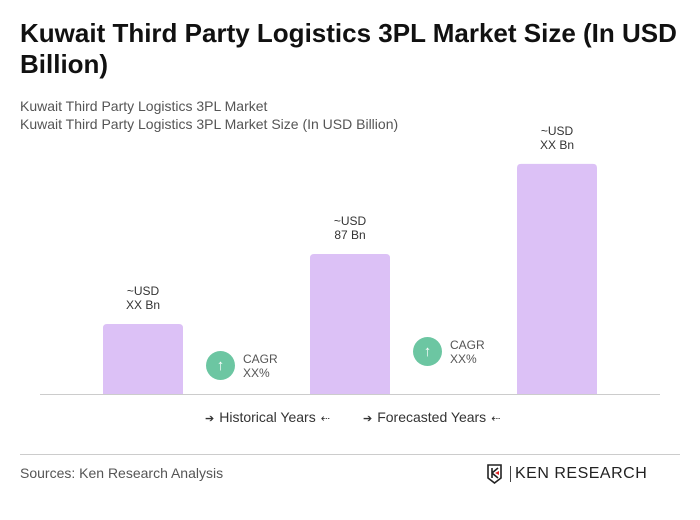 Image resolution: width=700 pixels, height=520 pixels. I want to click on cagr-badge-2: ↑ CAGR XX%, so click(449, 351).